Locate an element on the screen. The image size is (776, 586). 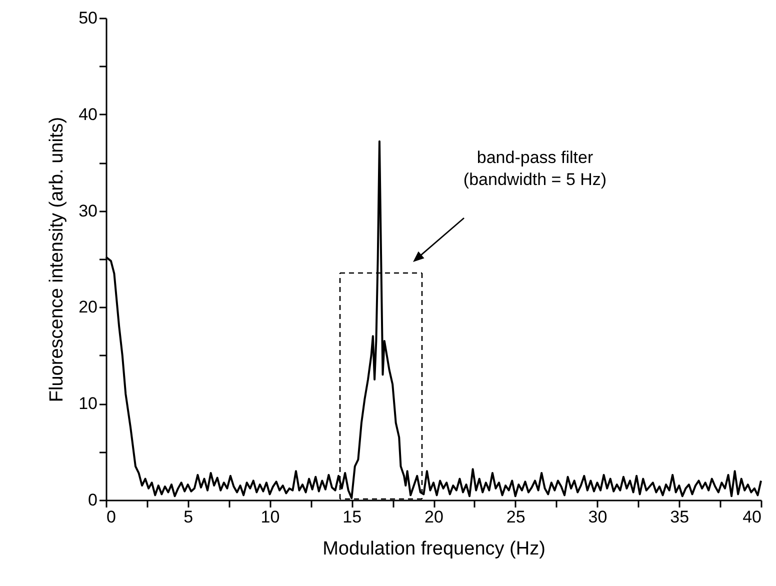
x-tick-label: 25 is located at coordinates (516, 517).